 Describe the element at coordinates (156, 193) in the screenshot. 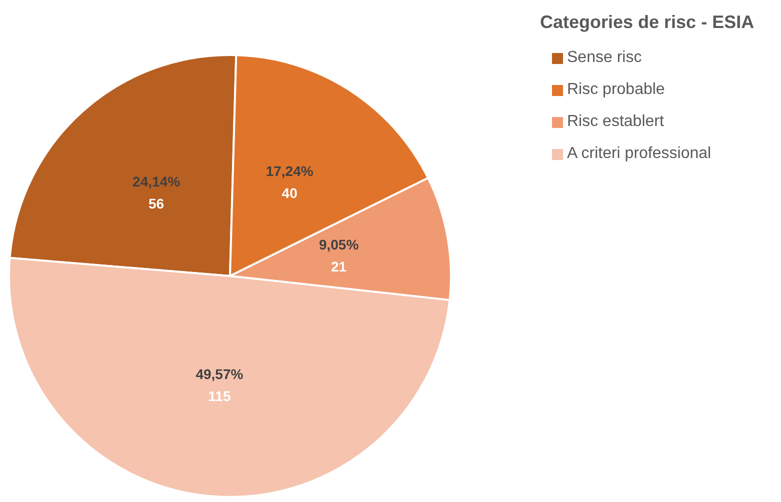

I see `data-label: 24,14% 56` at that location.